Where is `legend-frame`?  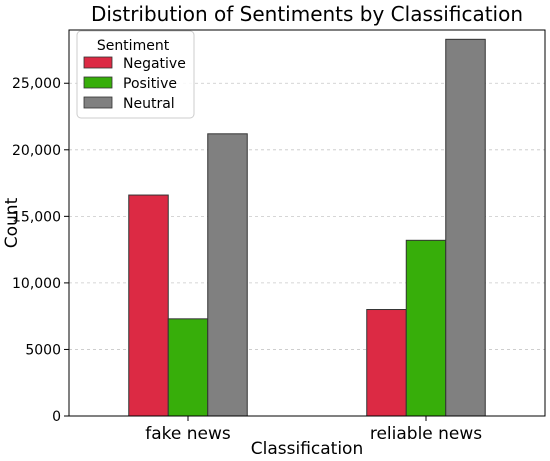 legend-frame is located at coordinates (135, 74).